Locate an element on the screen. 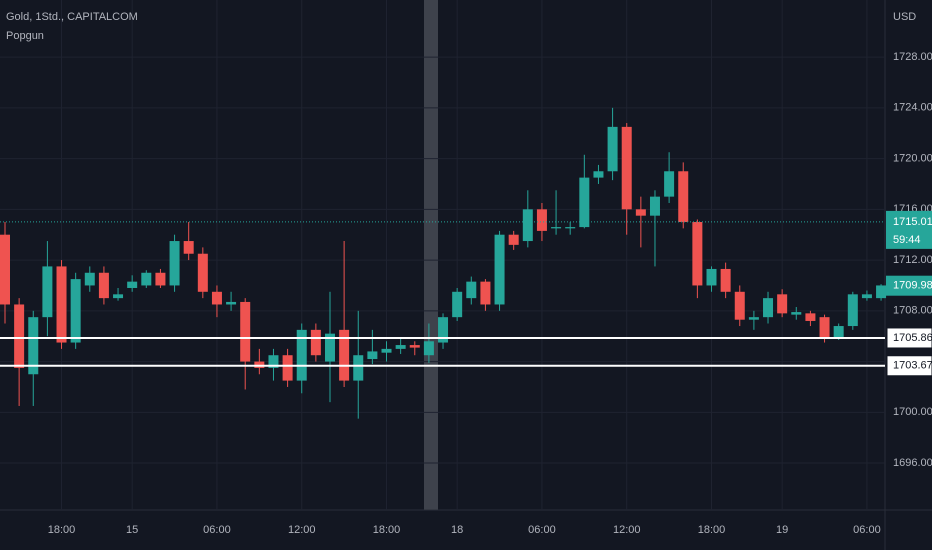 The width and height of the screenshot is (932, 550). level-label: 1705.86 is located at coordinates (912, 338).